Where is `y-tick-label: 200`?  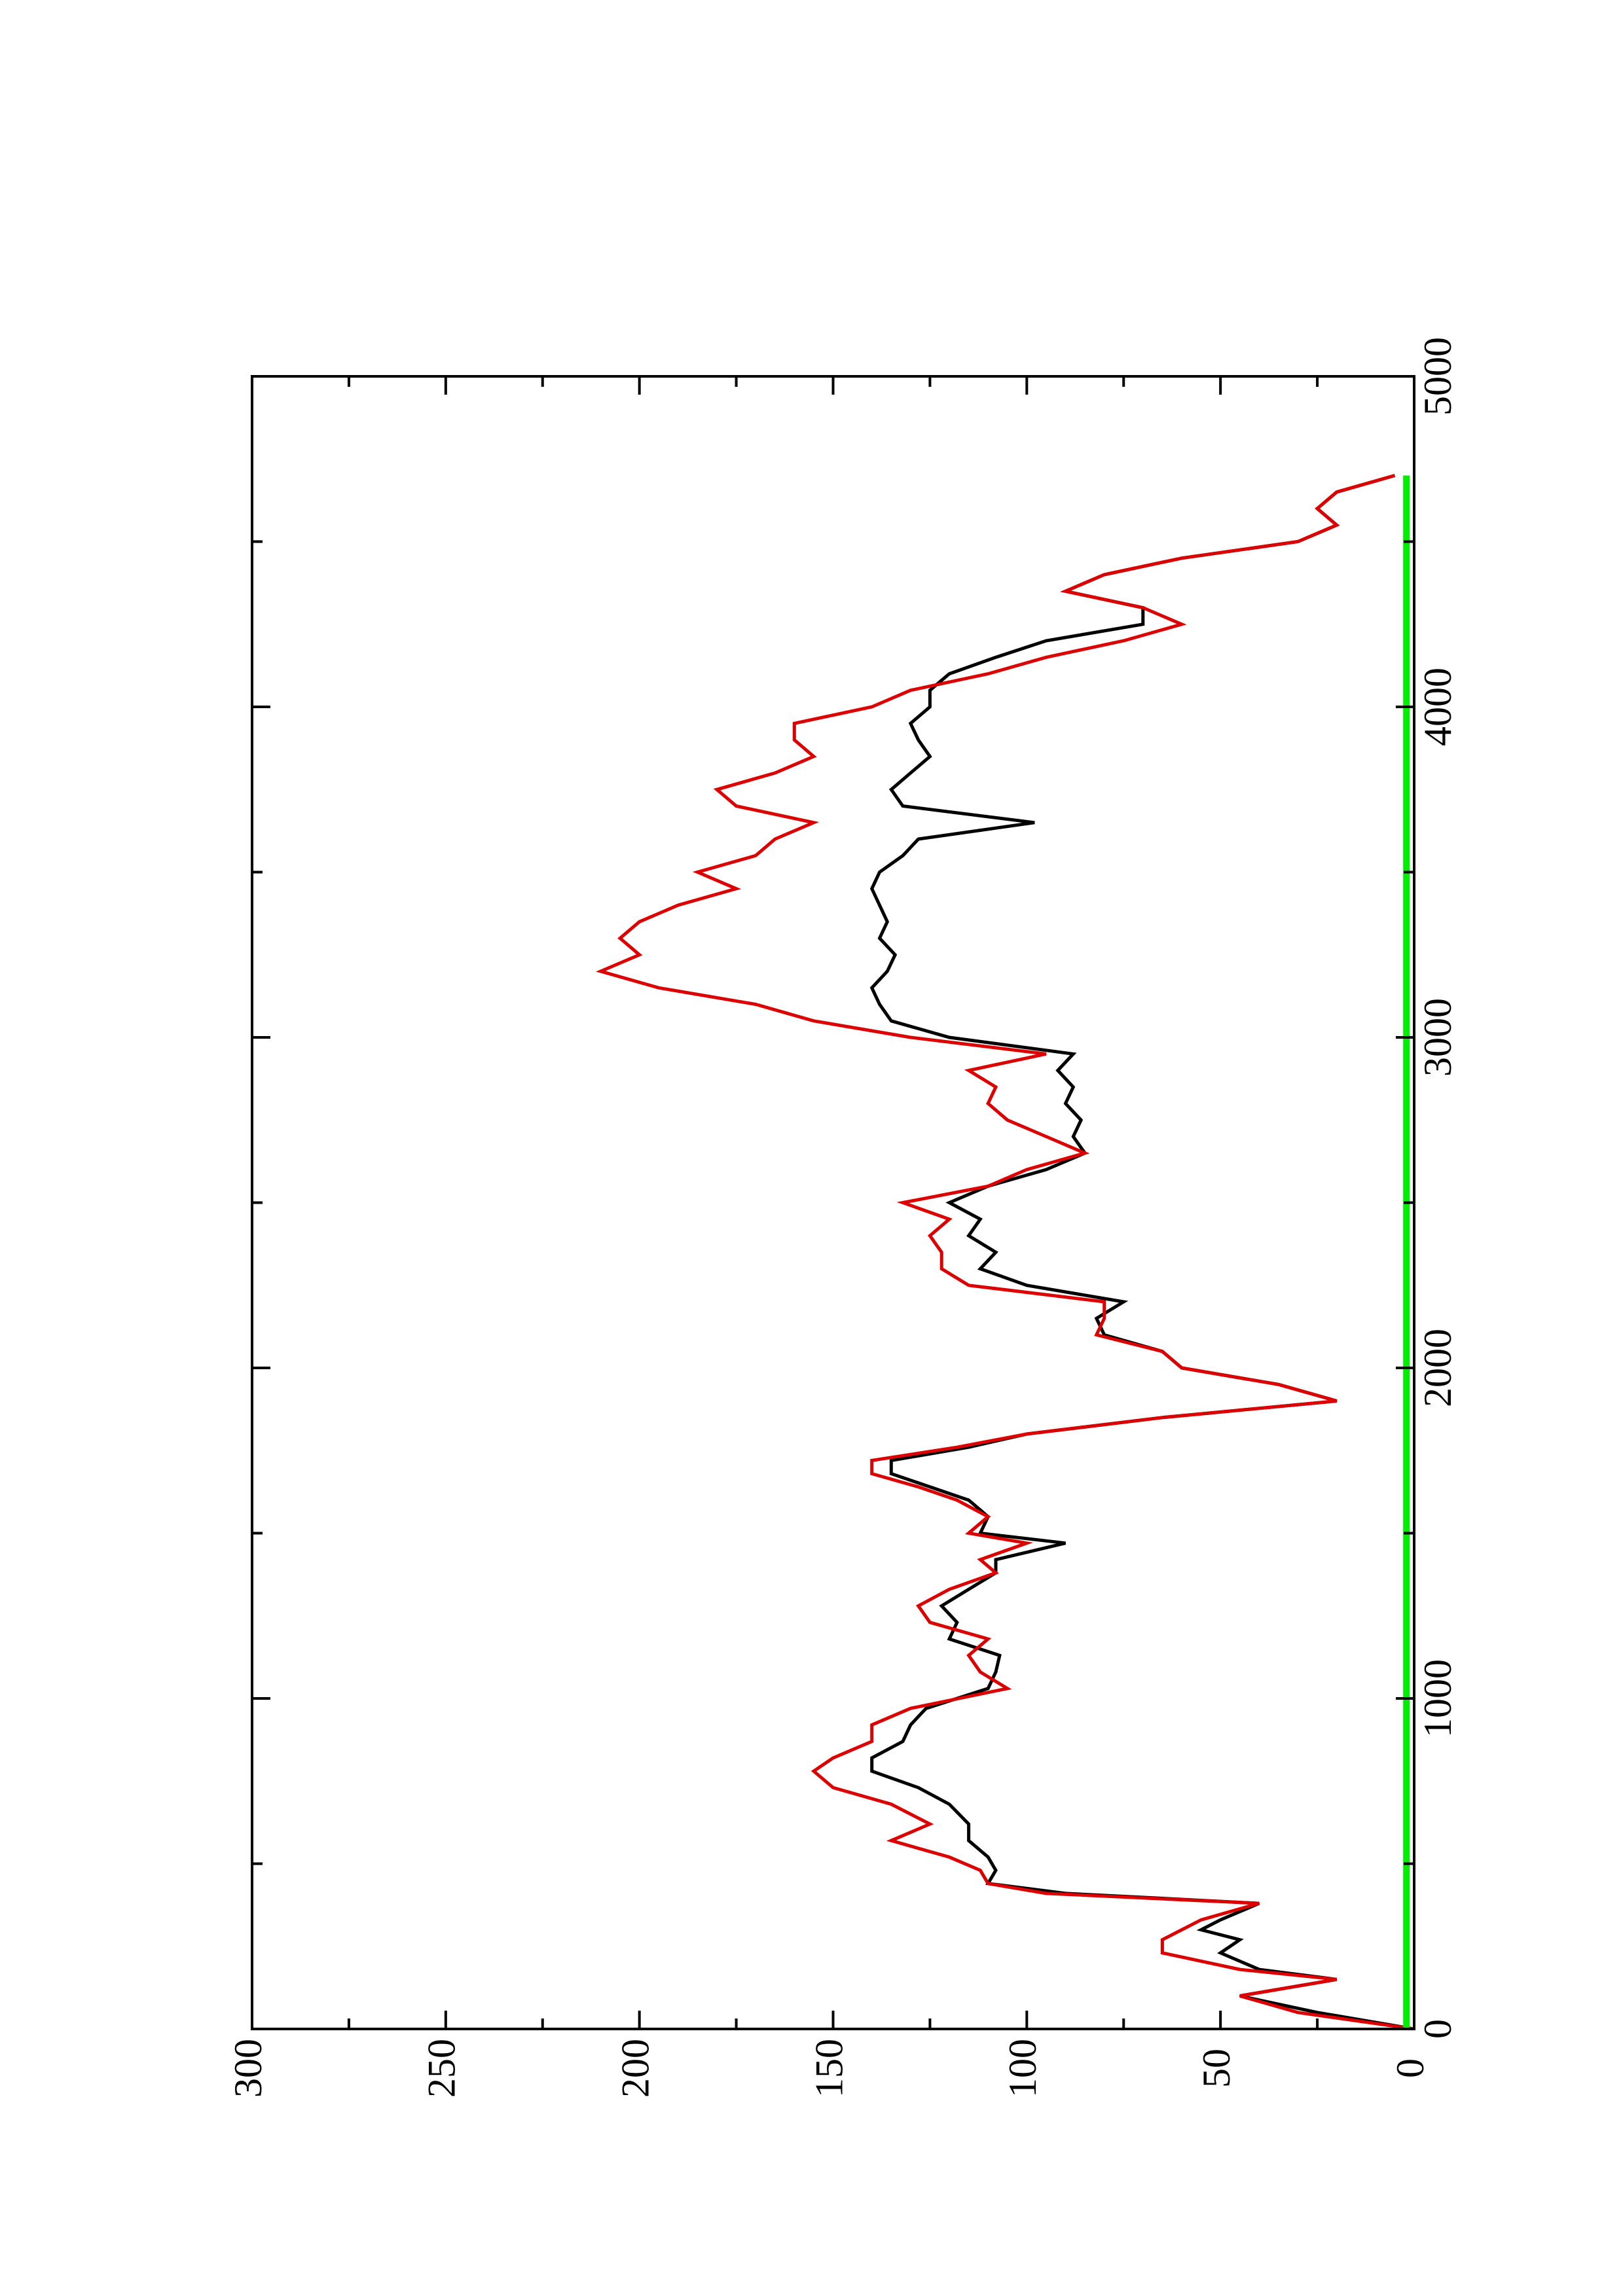 y-tick-label: 200 is located at coordinates (635, 2068).